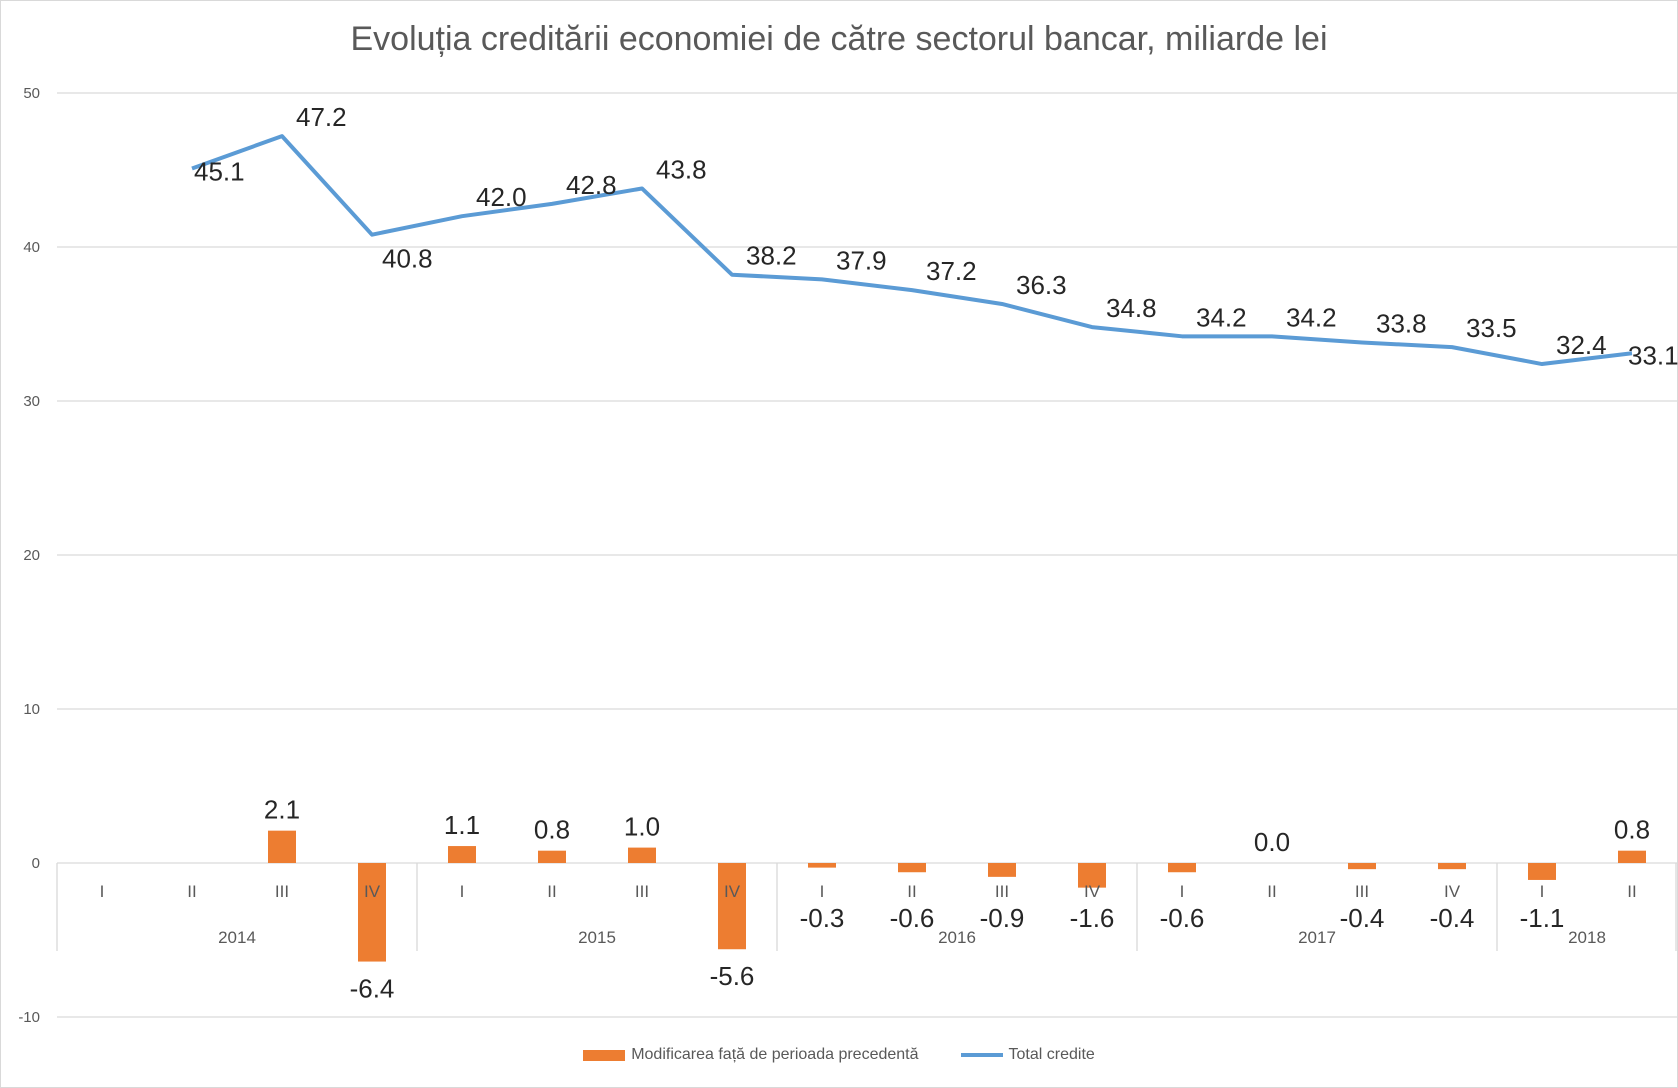 The height and width of the screenshot is (1088, 1678). What do you see at coordinates (951, 271) in the screenshot?
I see `line-data-label: 37.2` at bounding box center [951, 271].